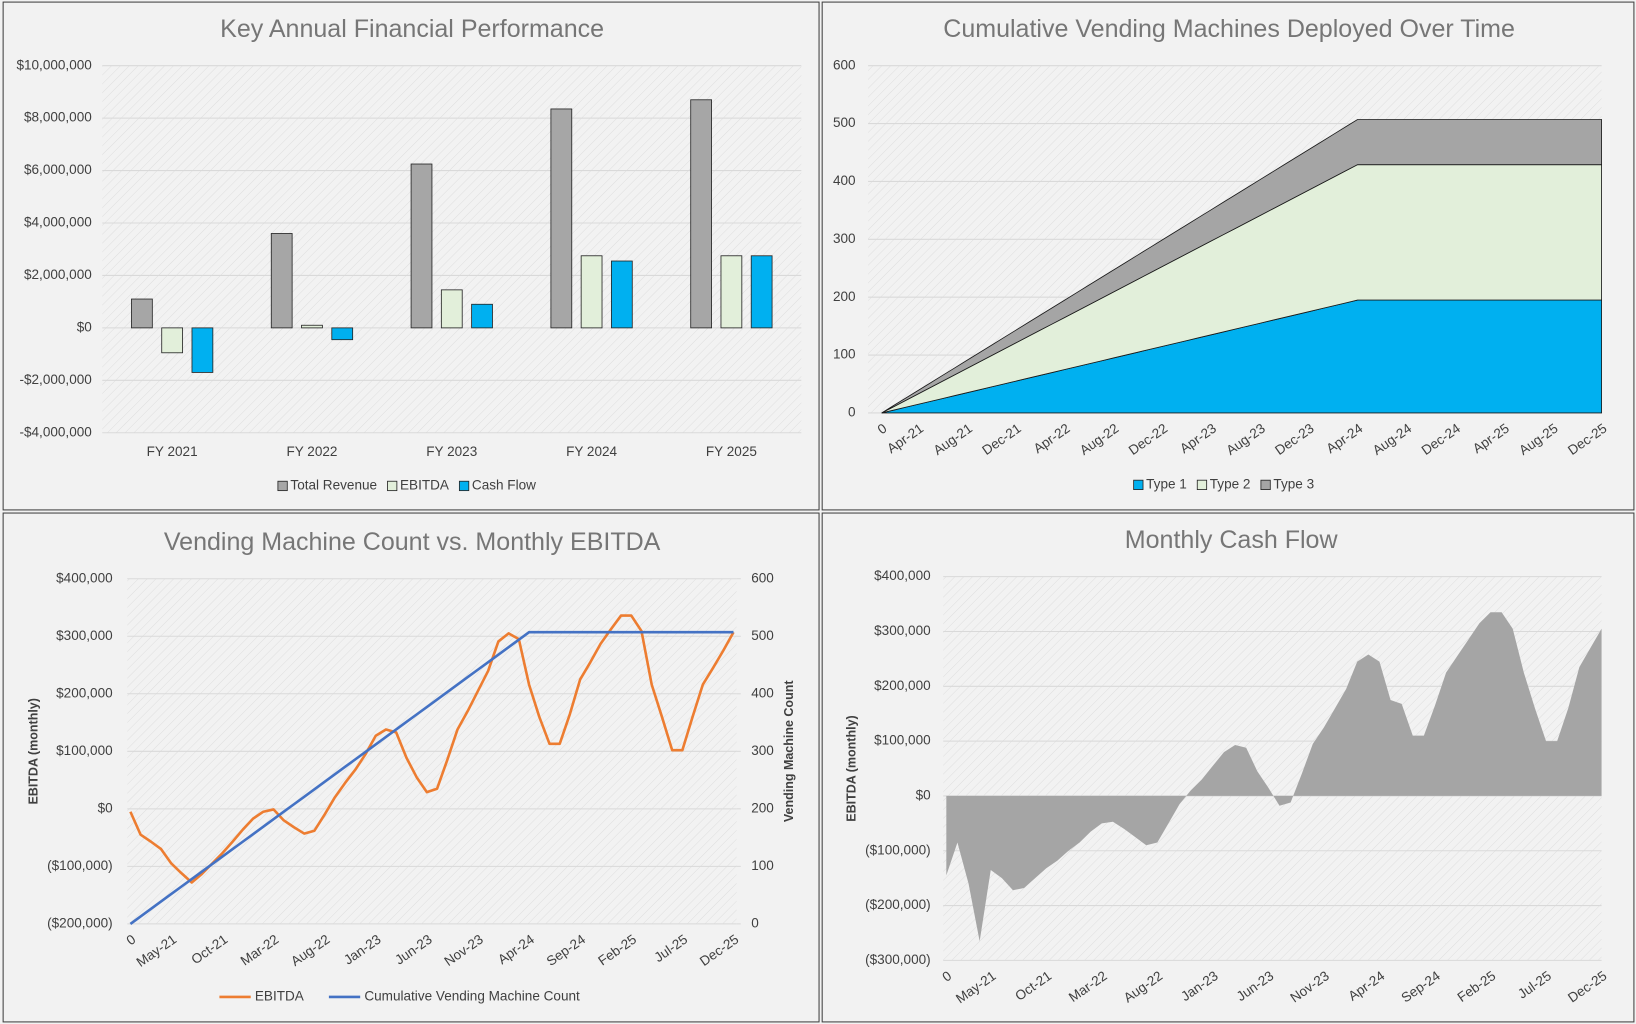 The height and width of the screenshot is (1024, 1636). I want to click on y-tick-label: 200, so click(844, 296).